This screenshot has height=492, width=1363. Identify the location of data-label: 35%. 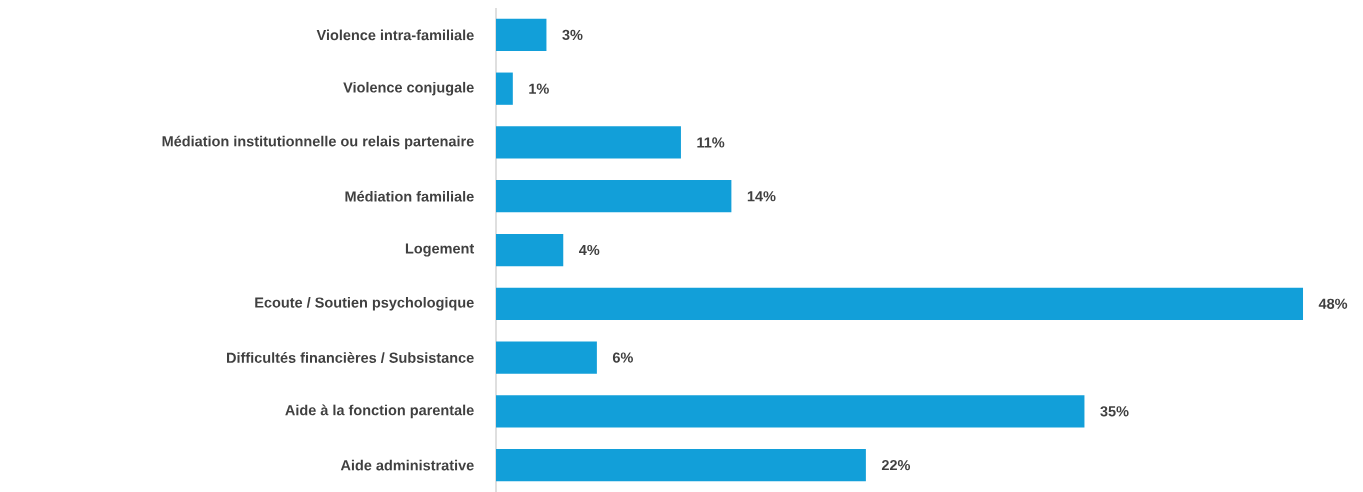
(1114, 411).